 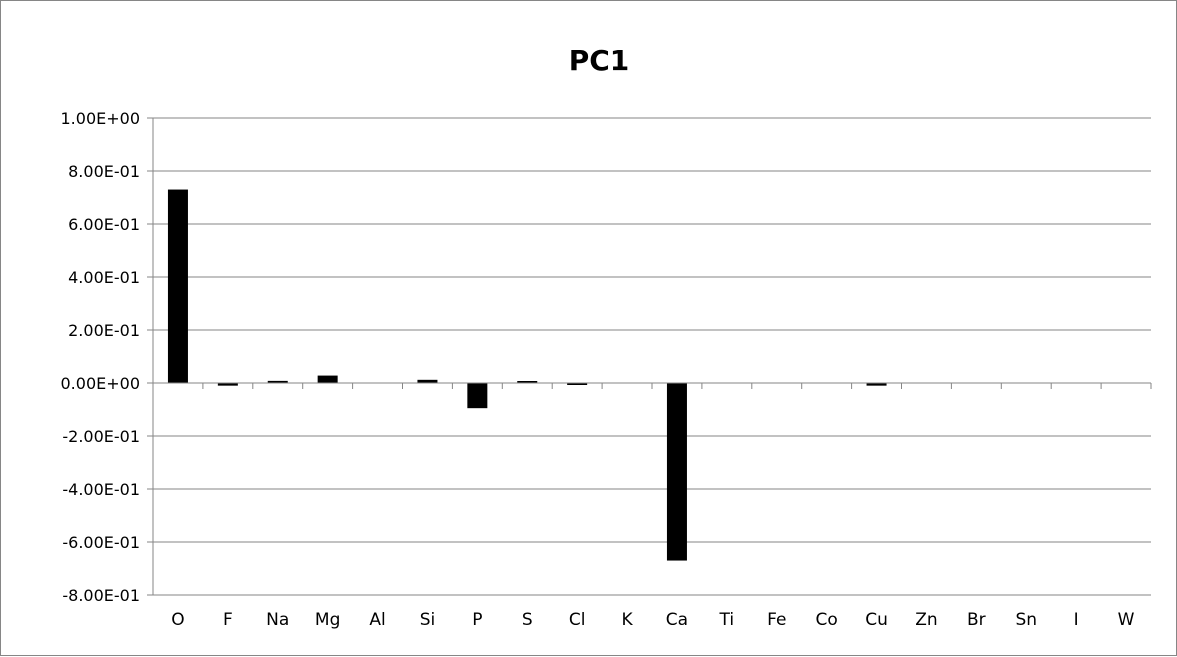 I want to click on y-tick-label: 0.00E+00, so click(x=101, y=383).